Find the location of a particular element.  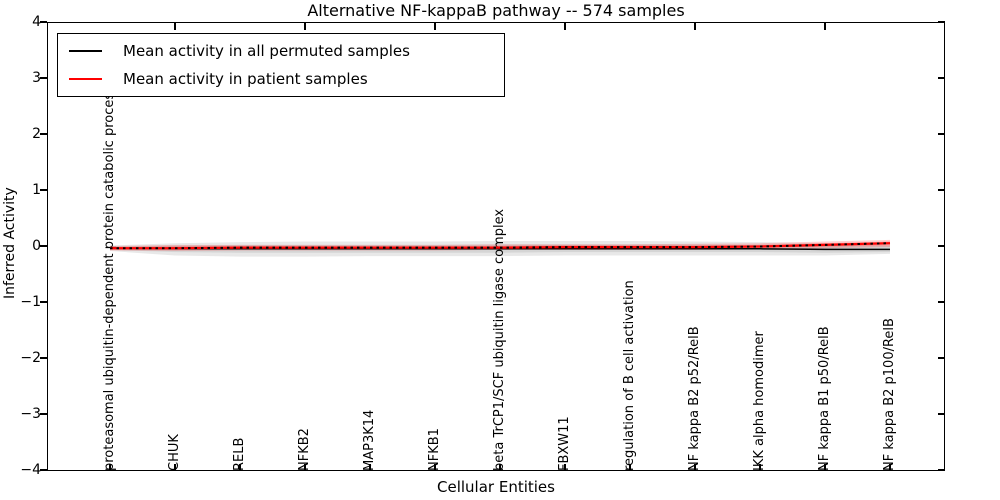

y-tick-label: −1 is located at coordinates (30, 302).